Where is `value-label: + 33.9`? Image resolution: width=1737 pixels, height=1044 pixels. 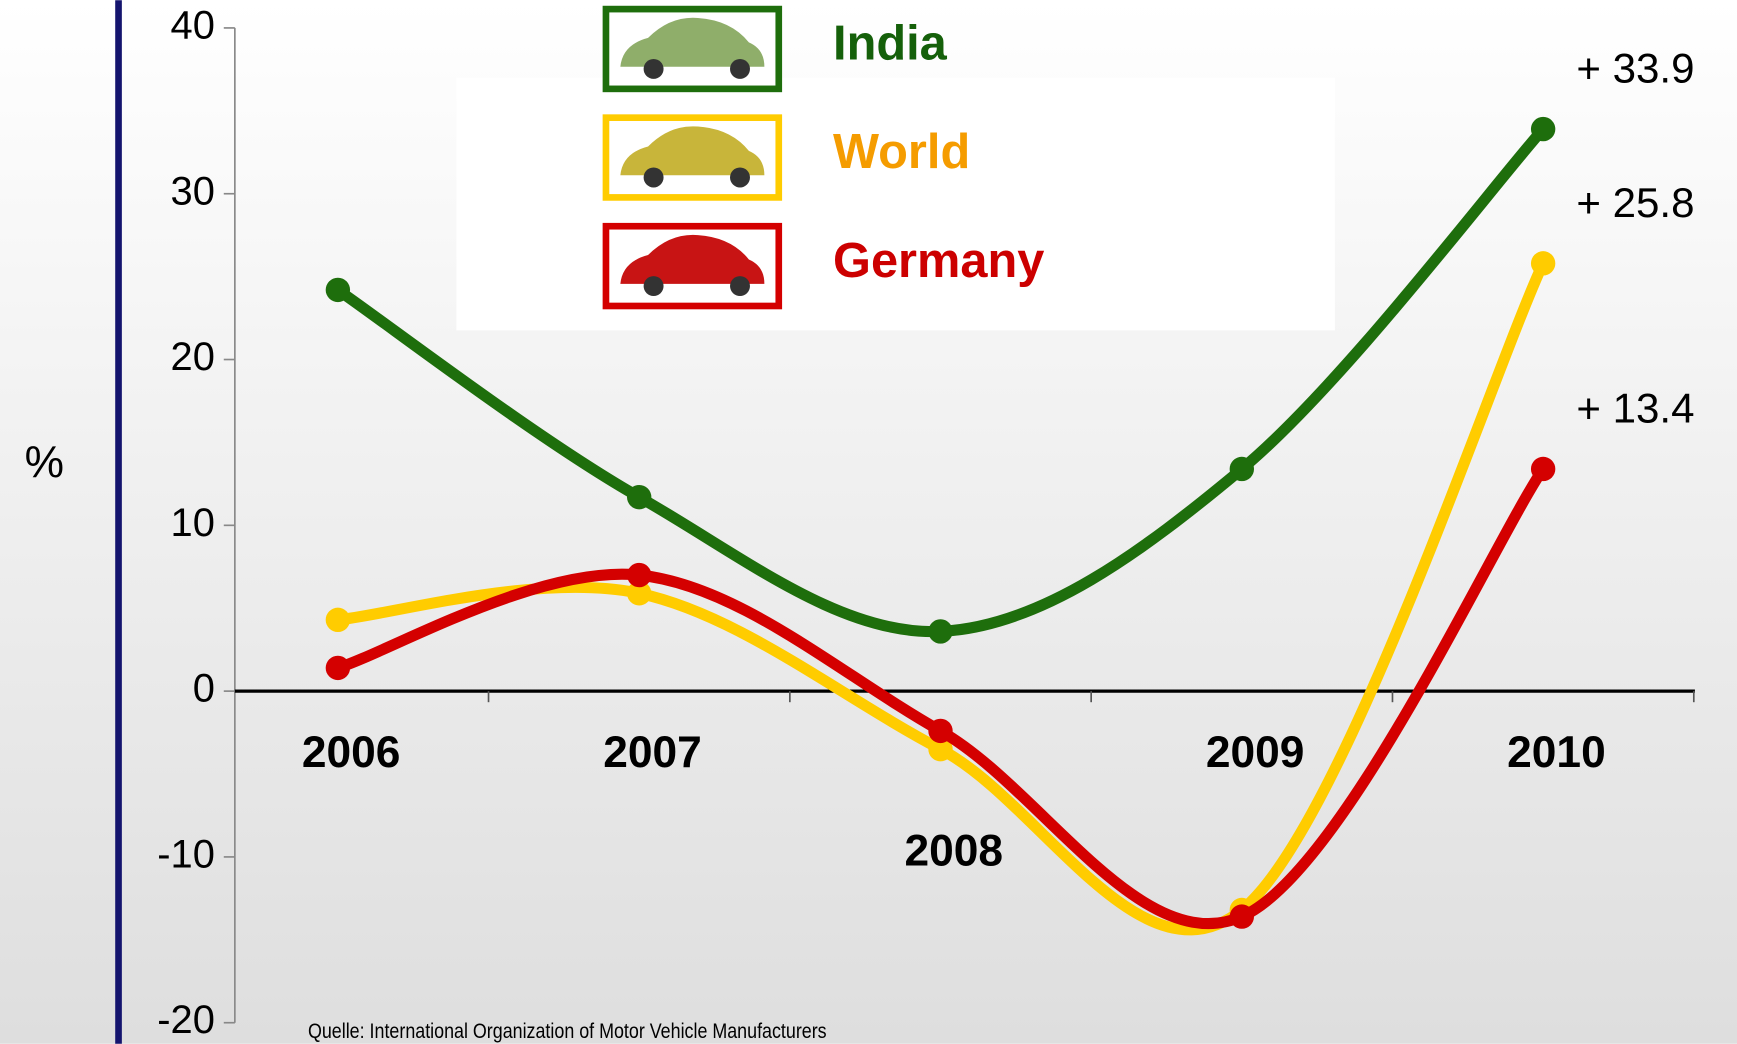
value-label: + 33.9 is located at coordinates (1635, 68).